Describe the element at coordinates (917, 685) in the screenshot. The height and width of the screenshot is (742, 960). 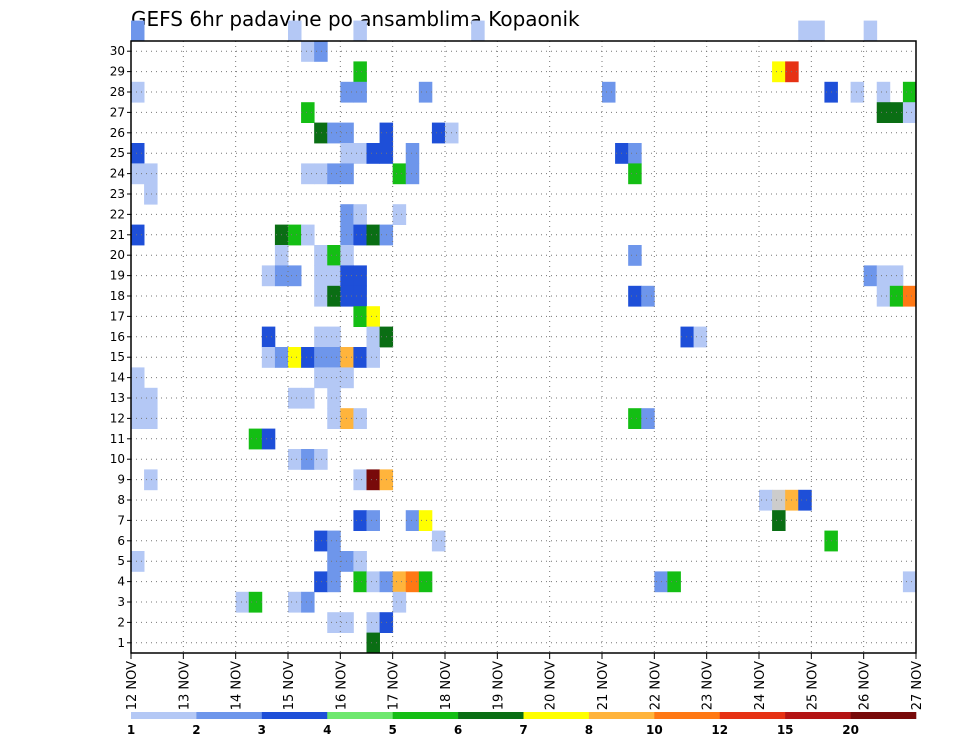
I see `x-tick-label: 27 NOV` at that location.